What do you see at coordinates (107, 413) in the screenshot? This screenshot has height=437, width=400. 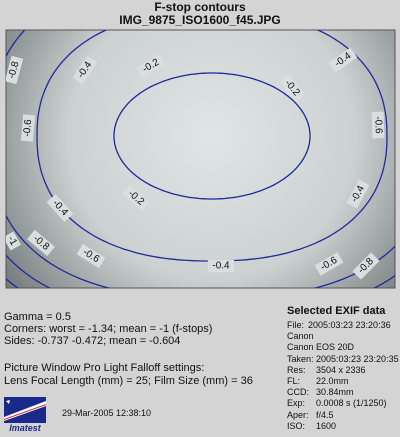 I see `timestamp: 29-Mar-2005 12:38:10` at bounding box center [107, 413].